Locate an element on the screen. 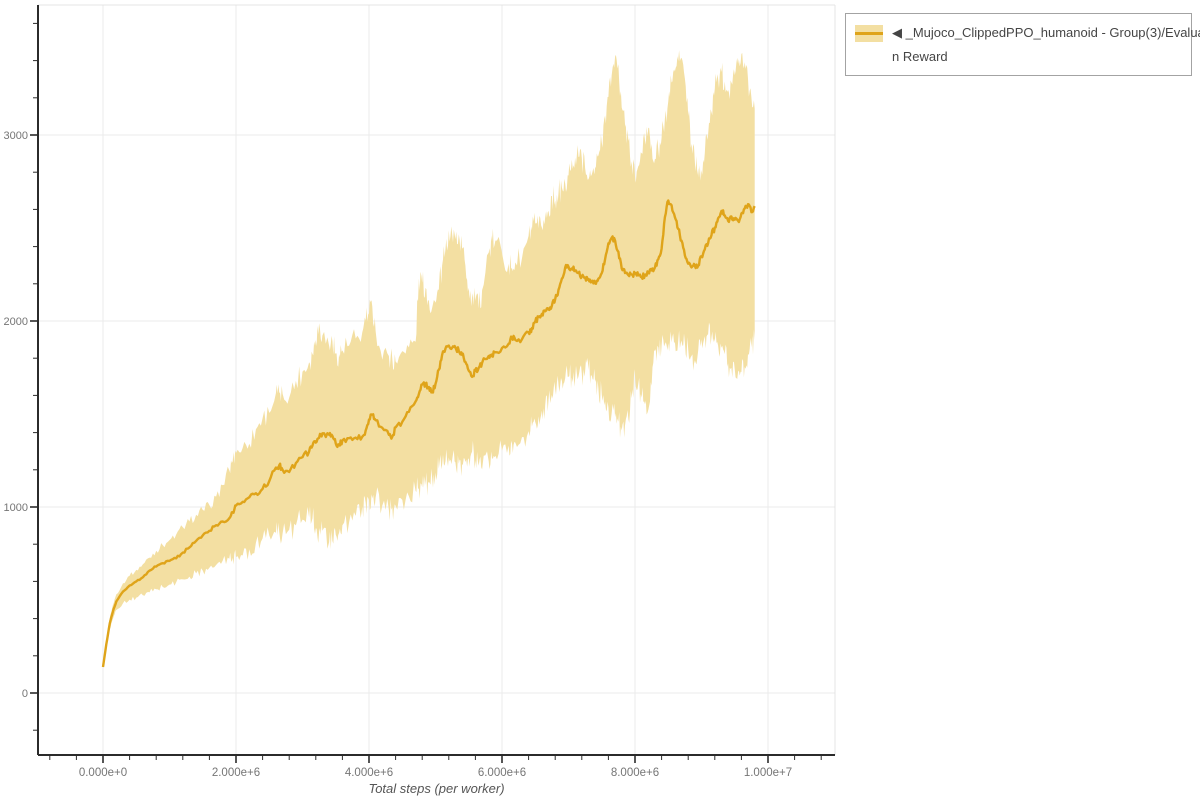  y-tick-label: 0 is located at coordinates (25, 694).